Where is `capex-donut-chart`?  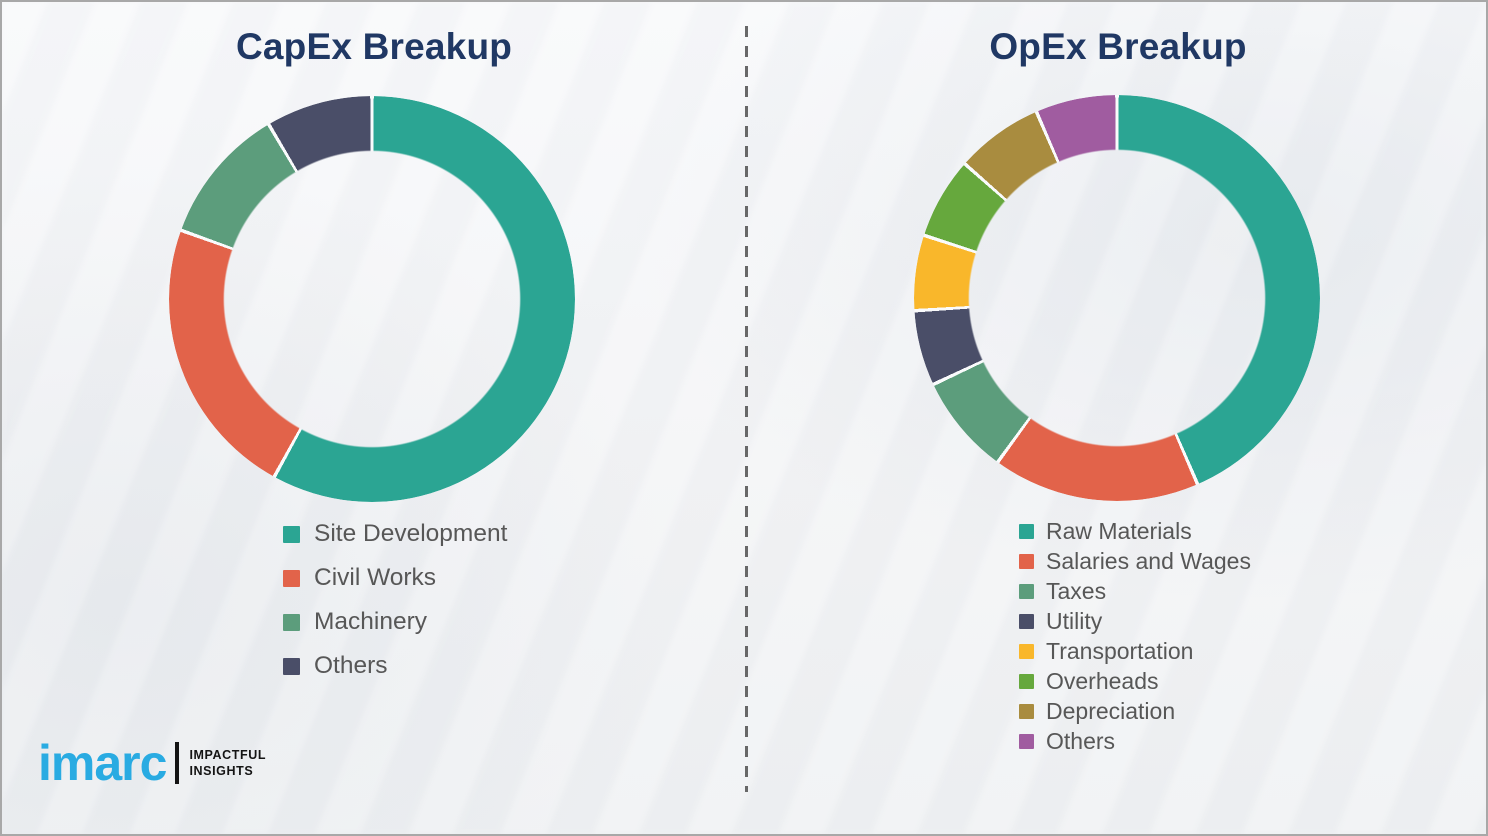 capex-donut-chart is located at coordinates (372, 299).